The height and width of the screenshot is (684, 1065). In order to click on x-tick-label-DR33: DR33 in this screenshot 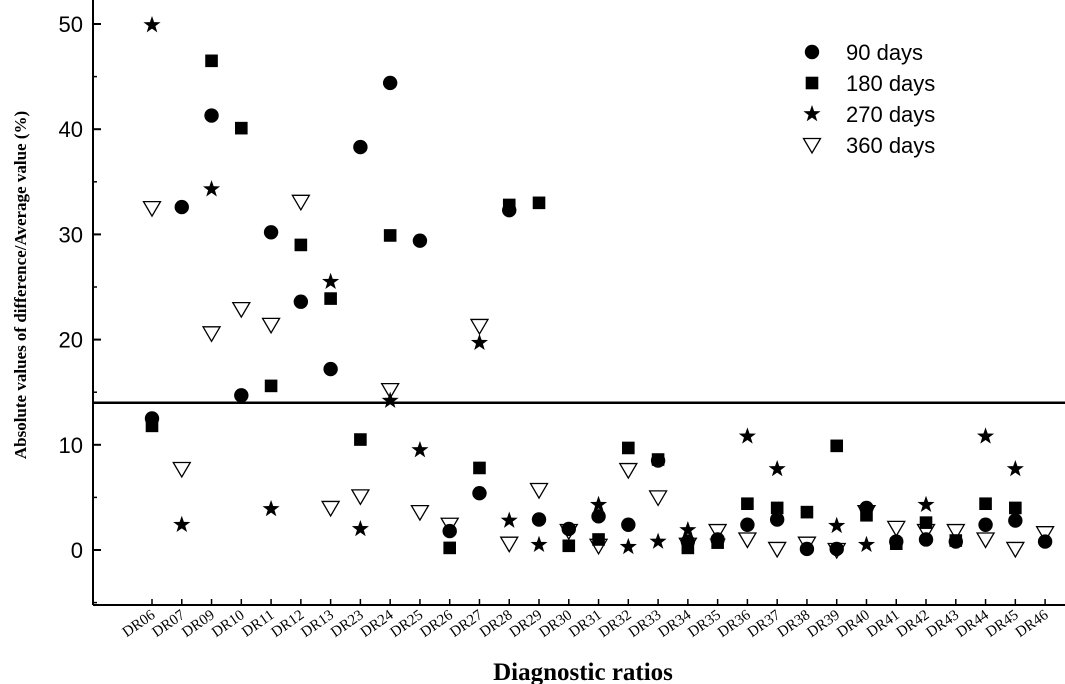, I will do `click(645, 624)`.